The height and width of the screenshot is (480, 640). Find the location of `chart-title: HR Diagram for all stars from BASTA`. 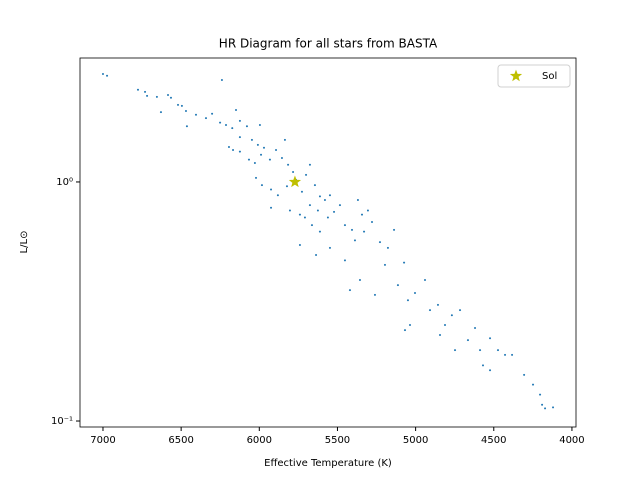

chart-title: HR Diagram for all stars from BASTA is located at coordinates (328, 44).